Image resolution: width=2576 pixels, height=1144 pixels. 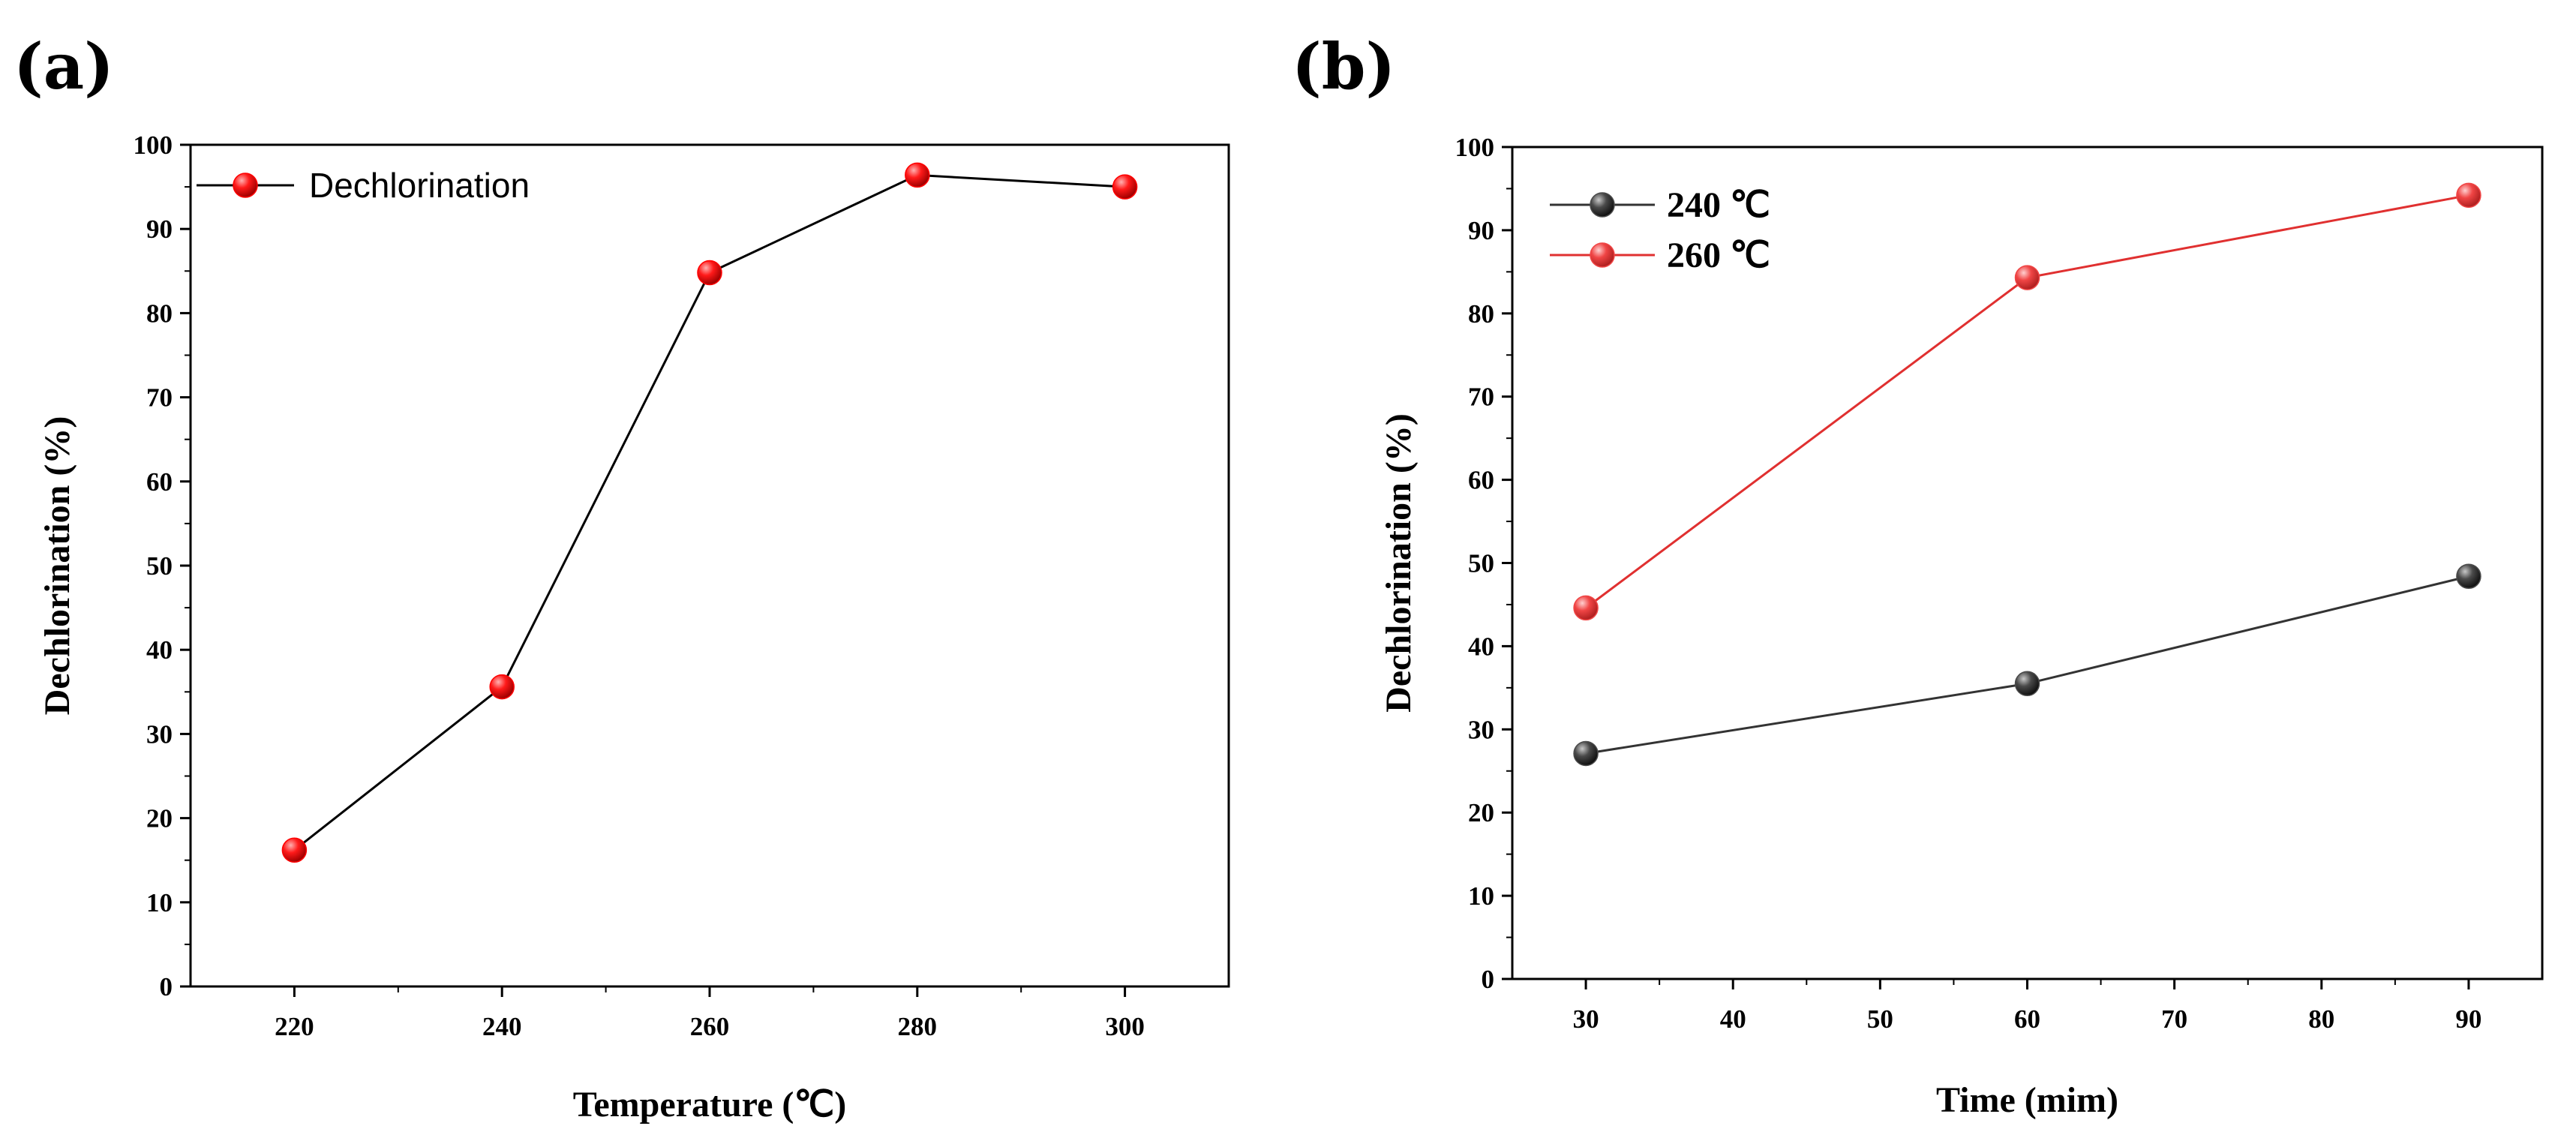 I want to click on x-axis-title: Temperature (℃), so click(x=710, y=1104).